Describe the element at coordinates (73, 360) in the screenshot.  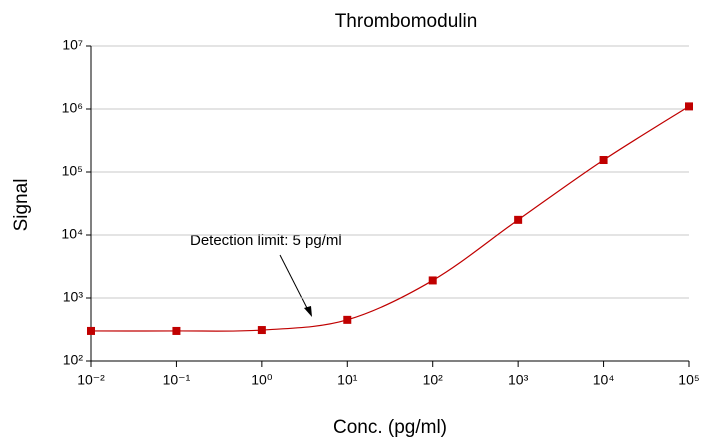
I see `y-tick-label: 10²` at that location.